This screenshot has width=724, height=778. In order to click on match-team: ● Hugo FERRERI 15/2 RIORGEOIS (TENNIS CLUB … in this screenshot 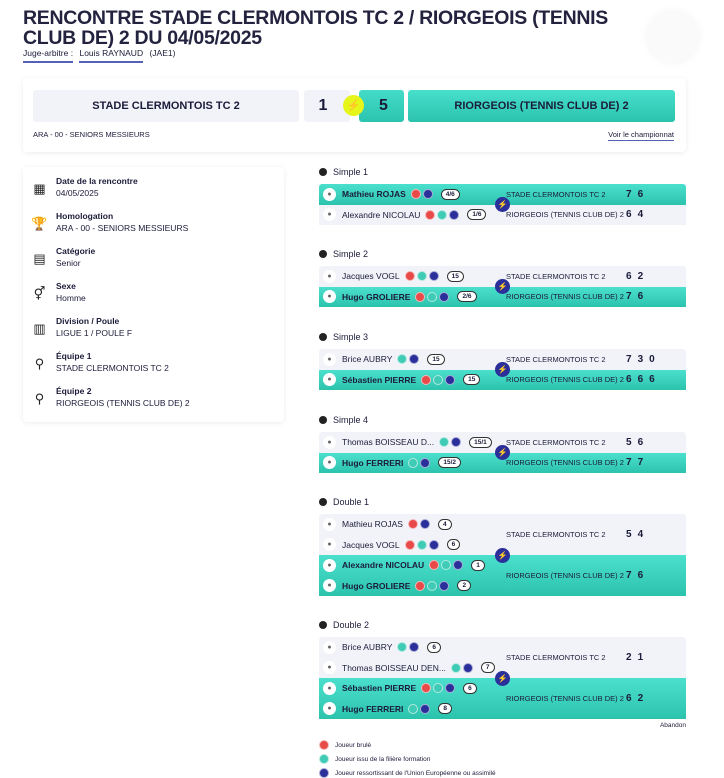, I will do `click(502, 463)`.